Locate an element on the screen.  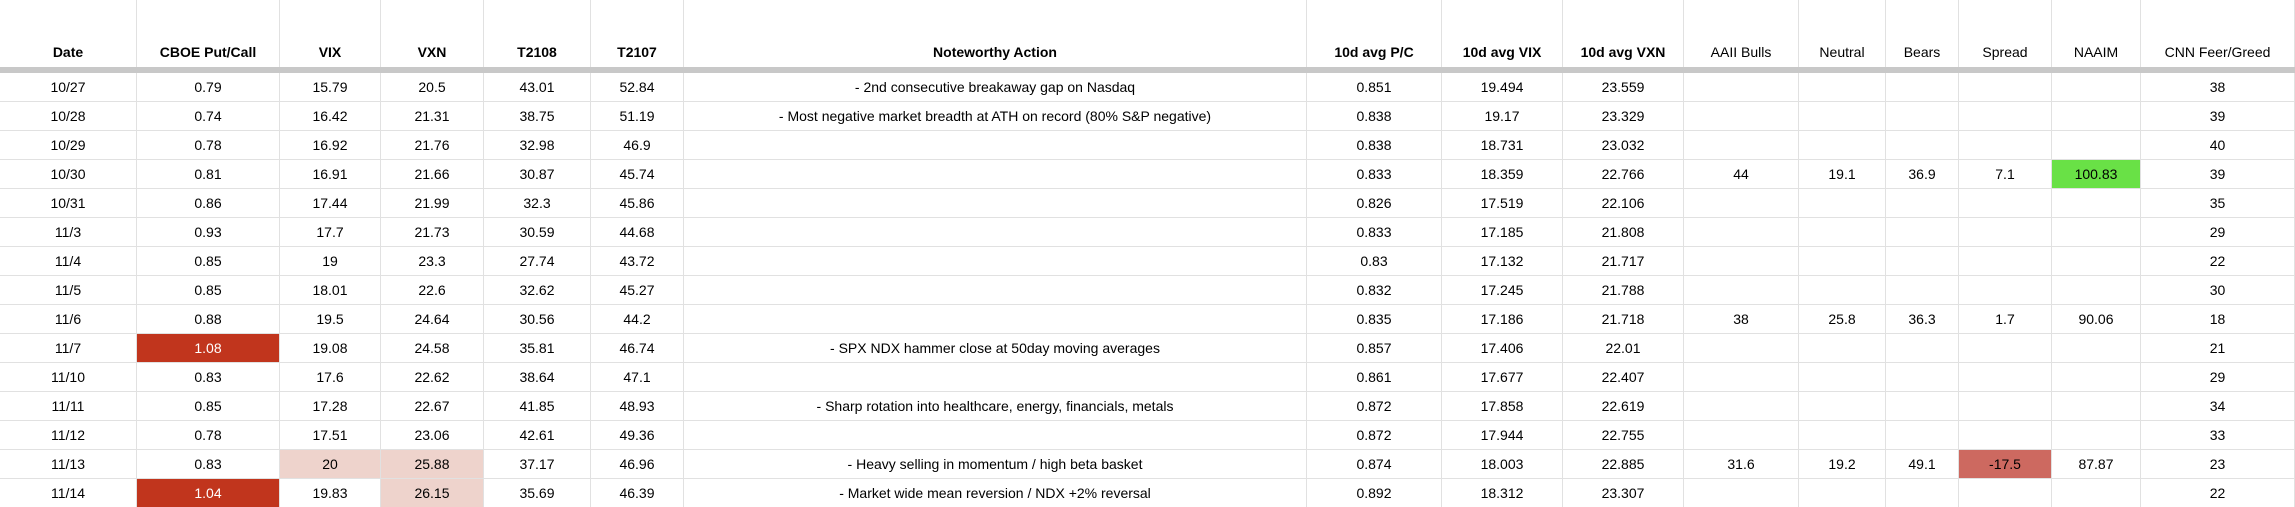
table-cell-bears: 36.3 is located at coordinates (1922, 319).